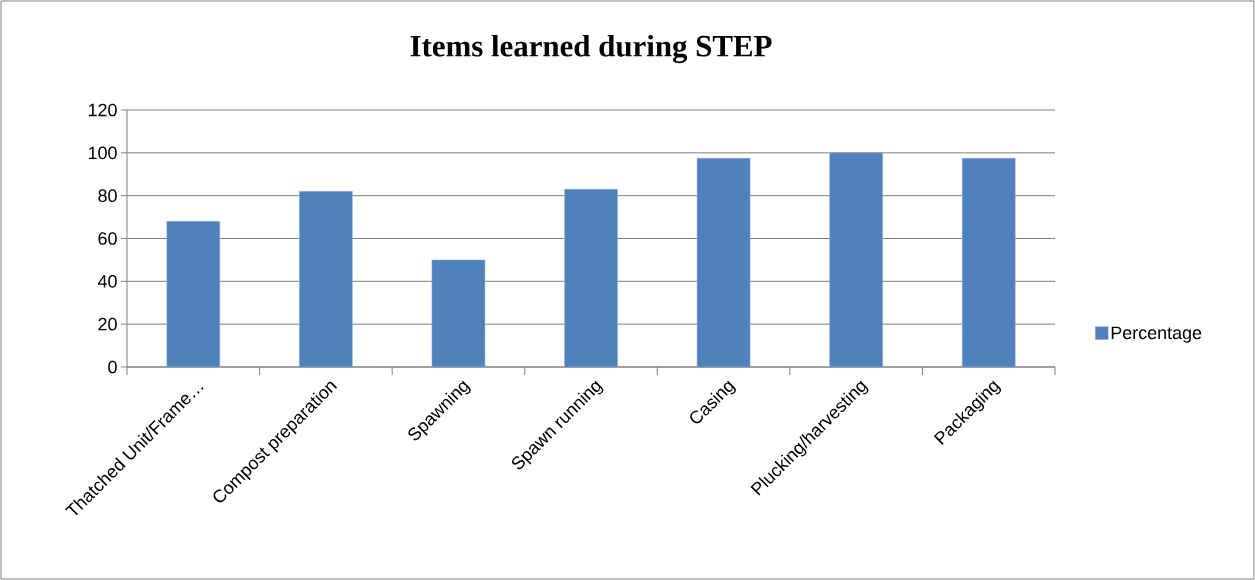 The height and width of the screenshot is (580, 1255). What do you see at coordinates (102, 110) in the screenshot?
I see `y-tick-label: 120` at bounding box center [102, 110].